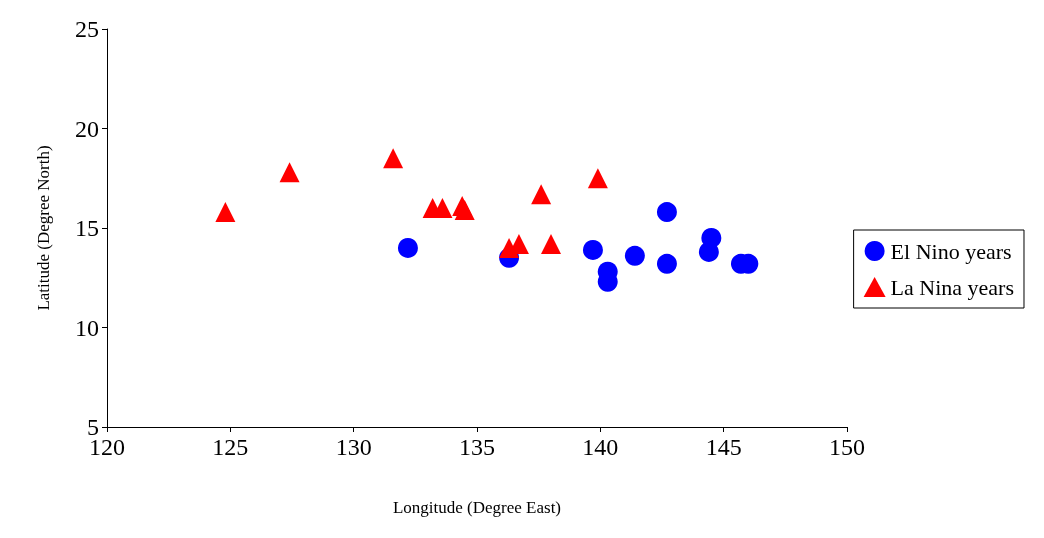  I want to click on y-tick-label: 20, so click(87, 128).